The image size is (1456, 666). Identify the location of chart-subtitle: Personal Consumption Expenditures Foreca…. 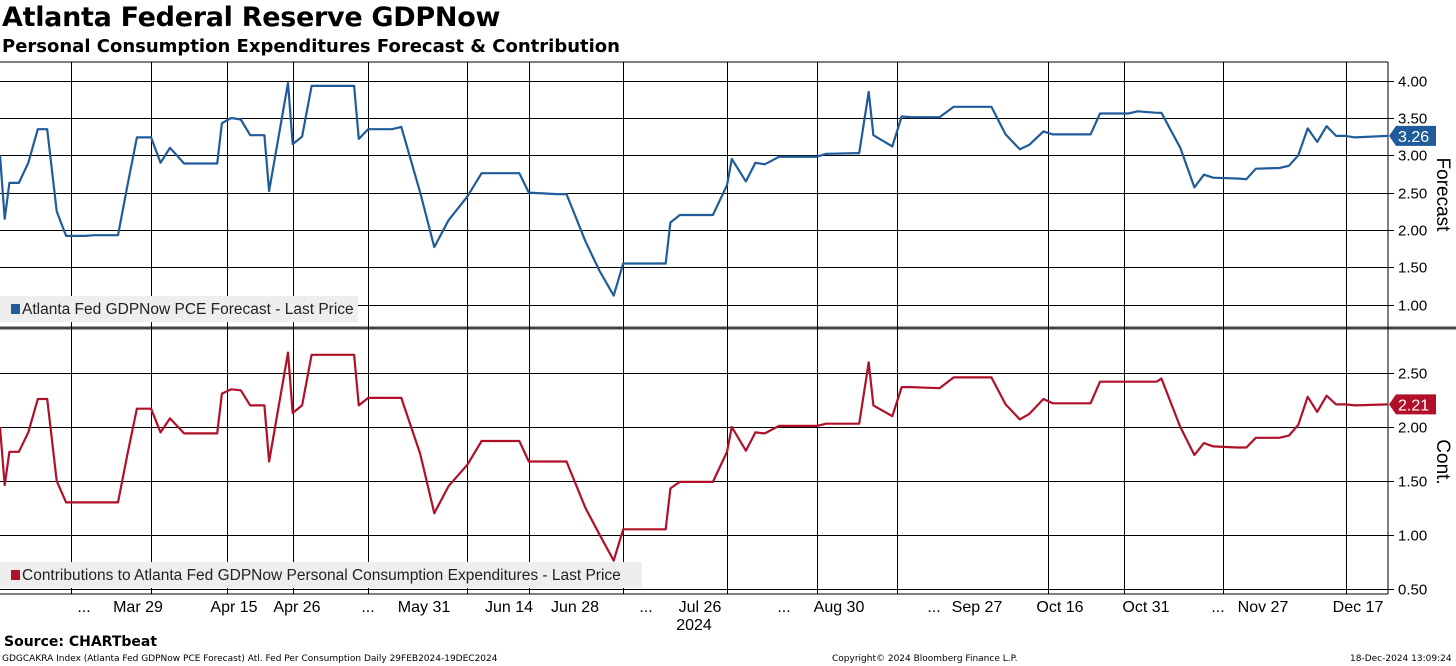
(311, 46).